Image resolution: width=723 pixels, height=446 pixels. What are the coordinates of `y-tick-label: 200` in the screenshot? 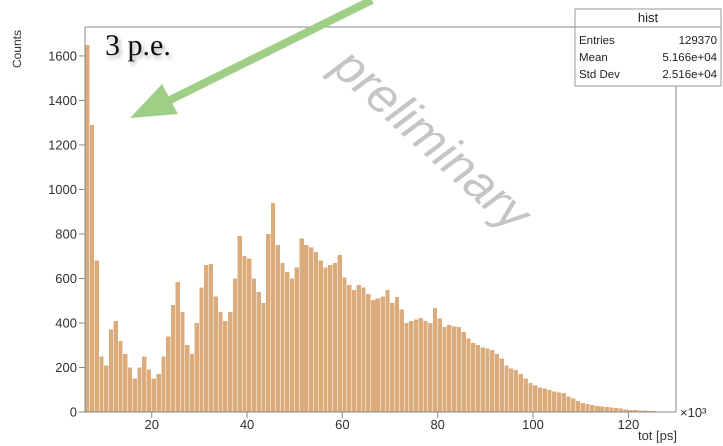 It's located at (66, 368).